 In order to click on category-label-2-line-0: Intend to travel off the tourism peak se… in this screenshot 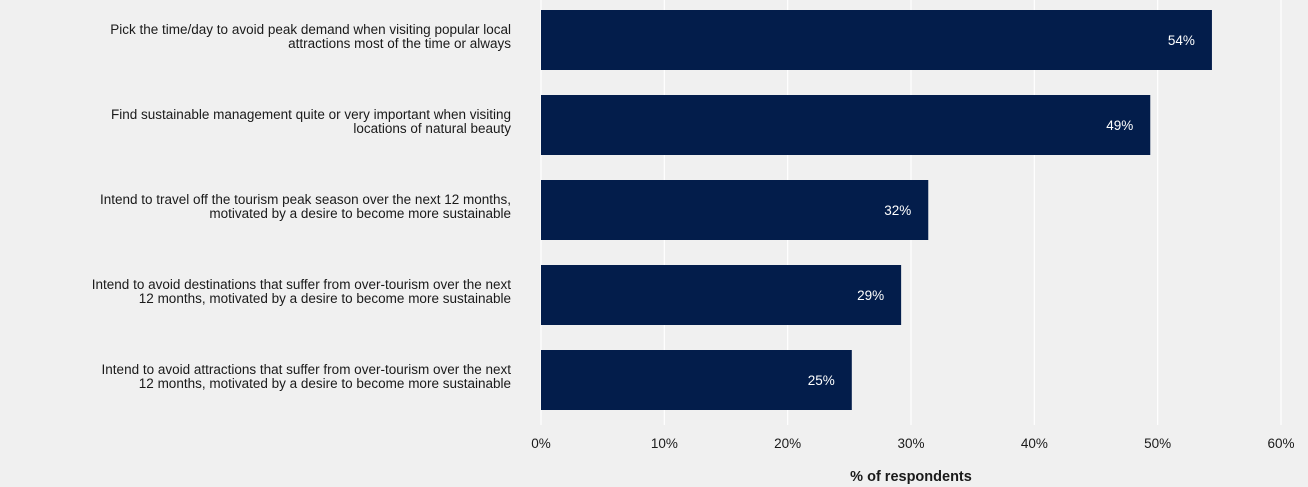, I will do `click(305, 199)`.